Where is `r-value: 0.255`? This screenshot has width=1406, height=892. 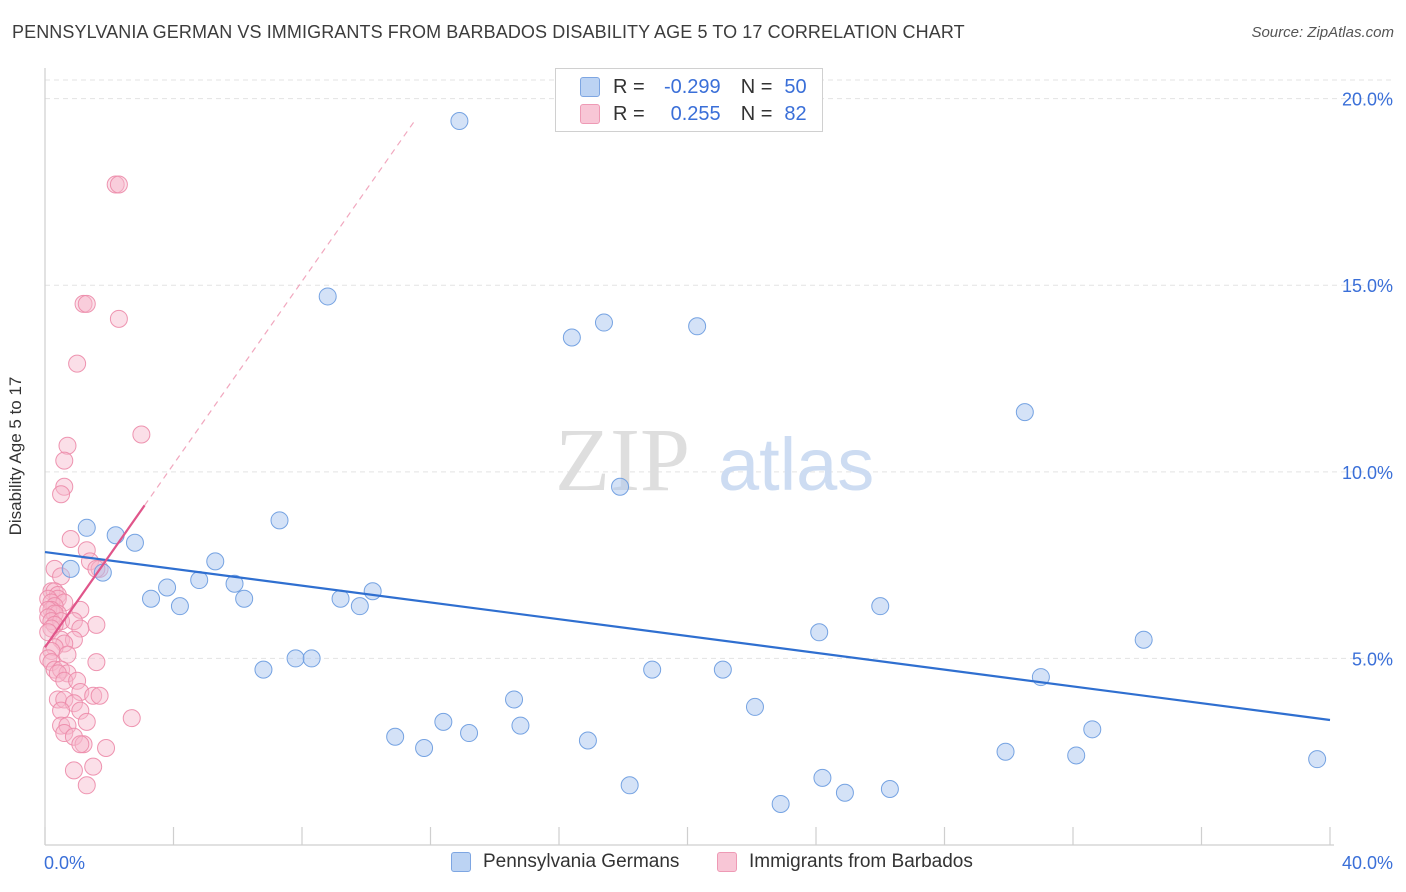 r-value: 0.255 is located at coordinates (695, 113).